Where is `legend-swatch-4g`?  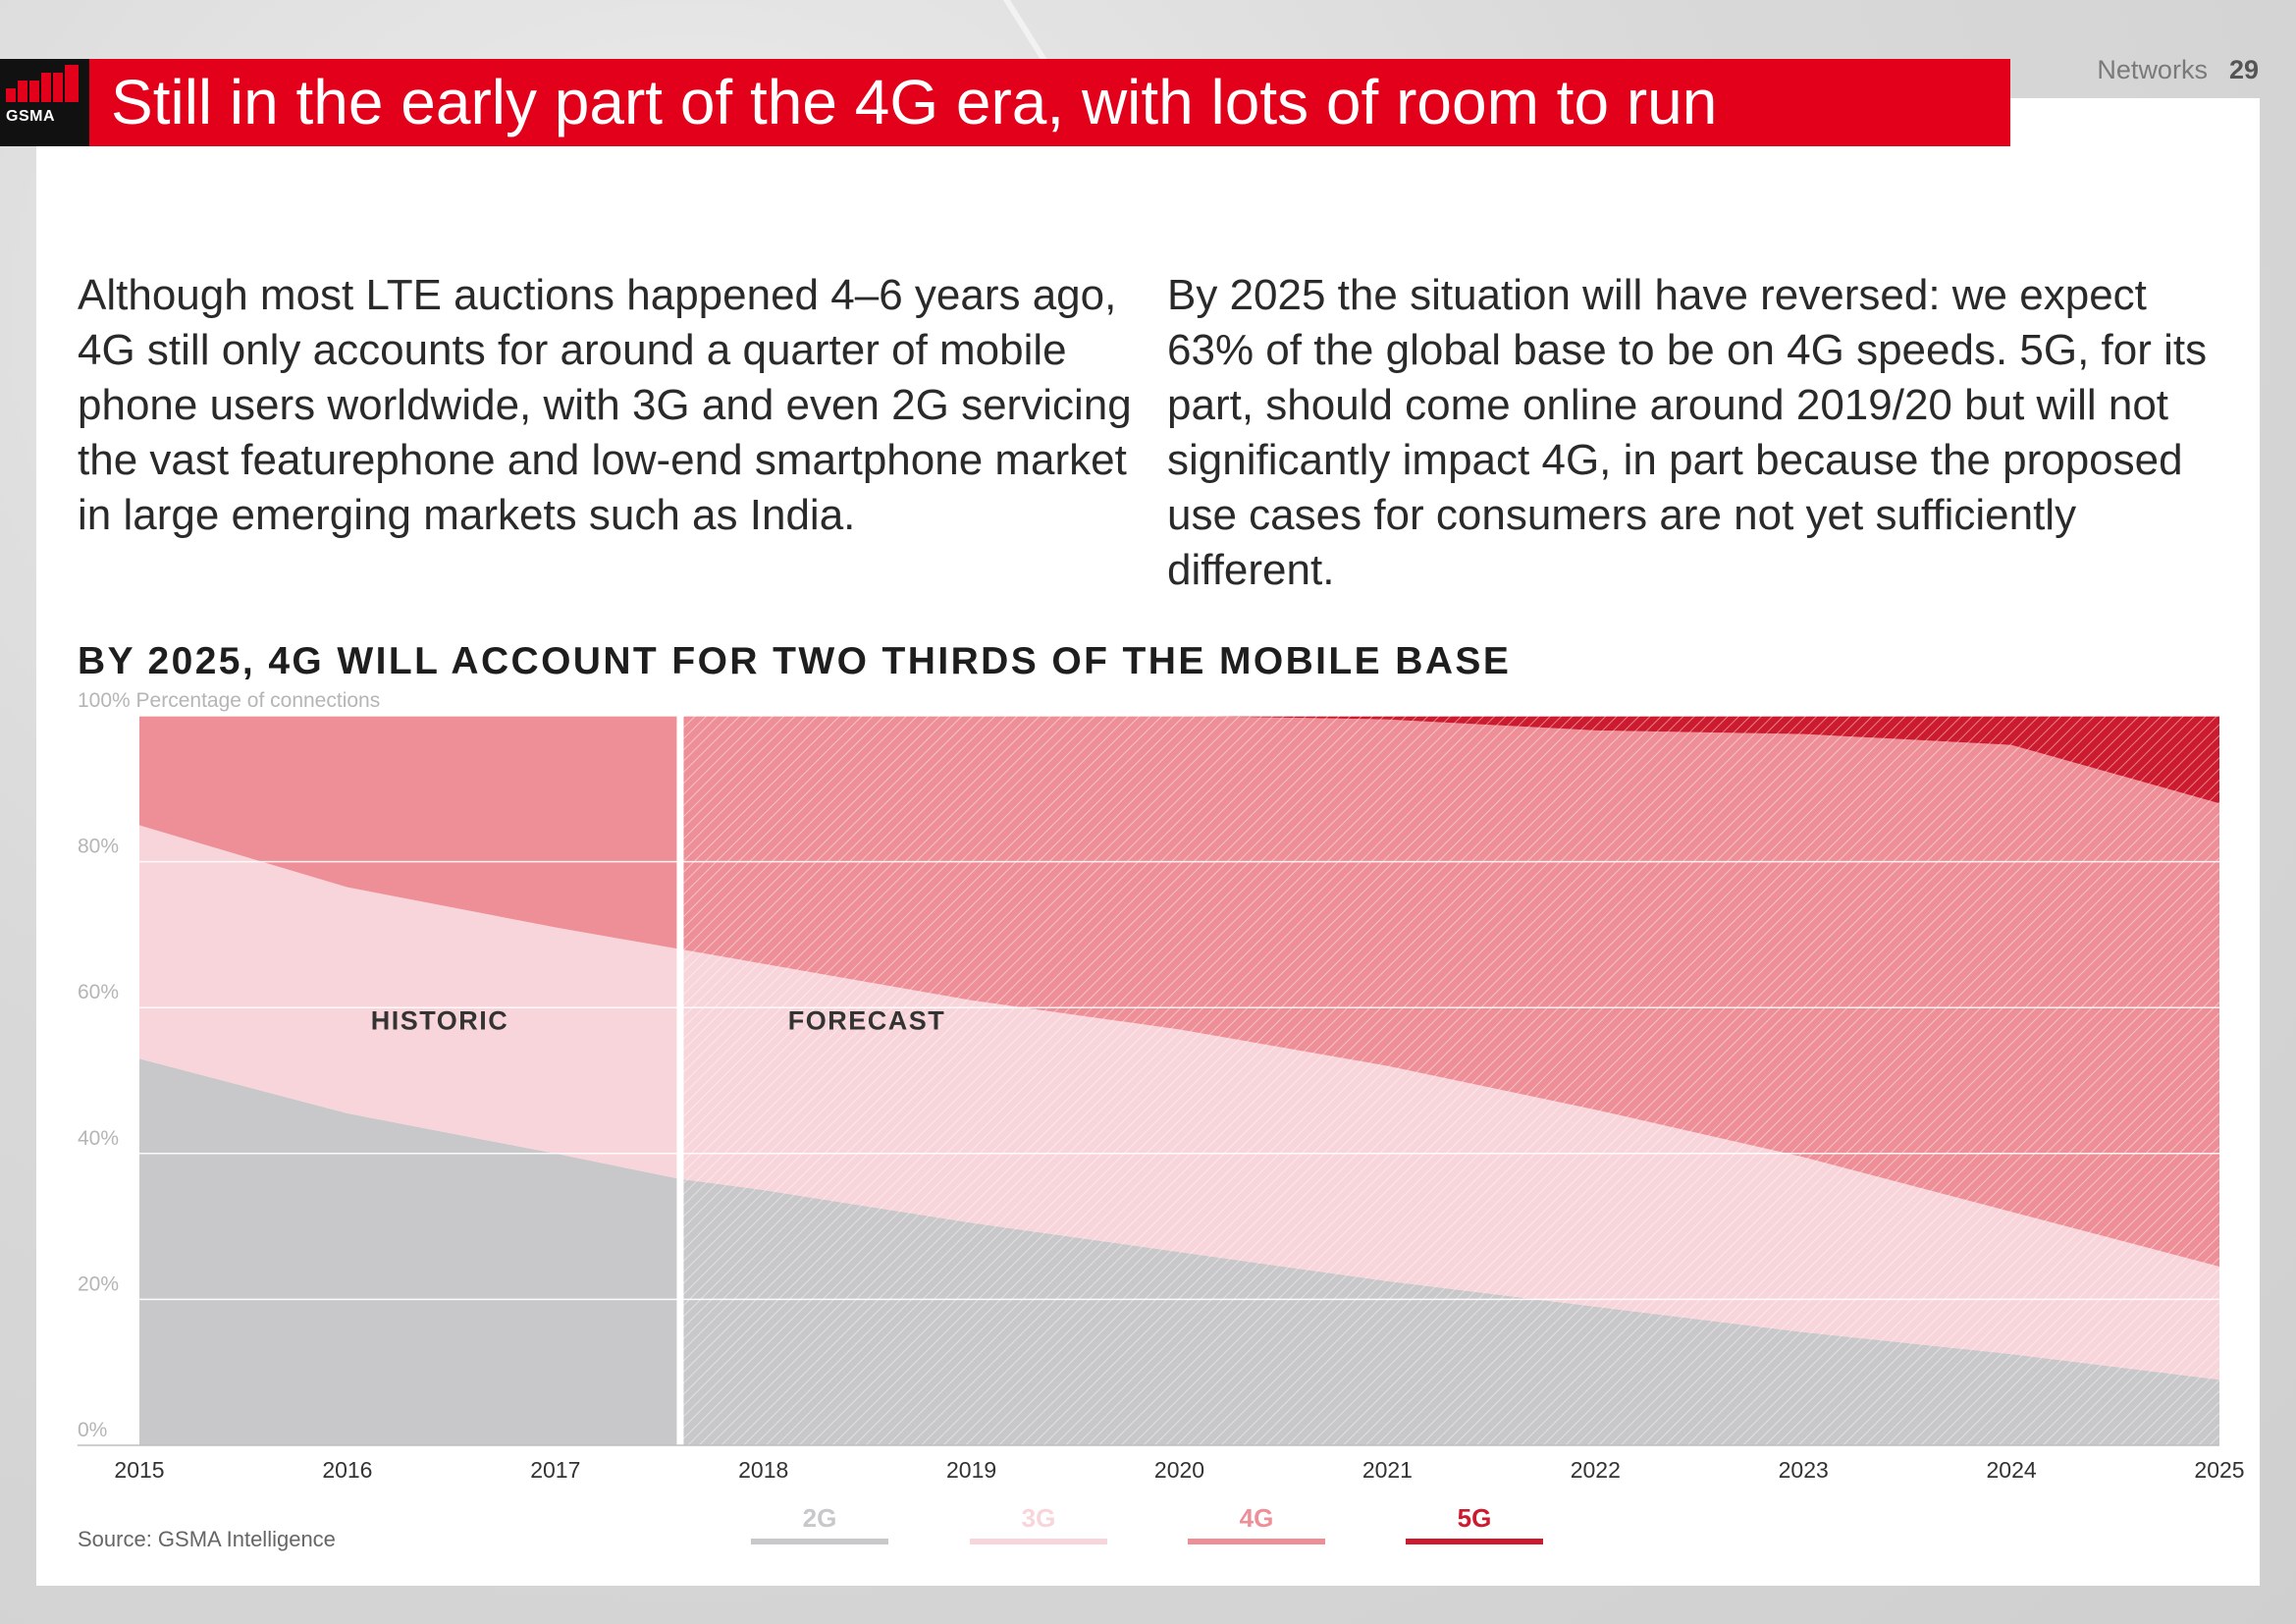 legend-swatch-4g is located at coordinates (1256, 1541).